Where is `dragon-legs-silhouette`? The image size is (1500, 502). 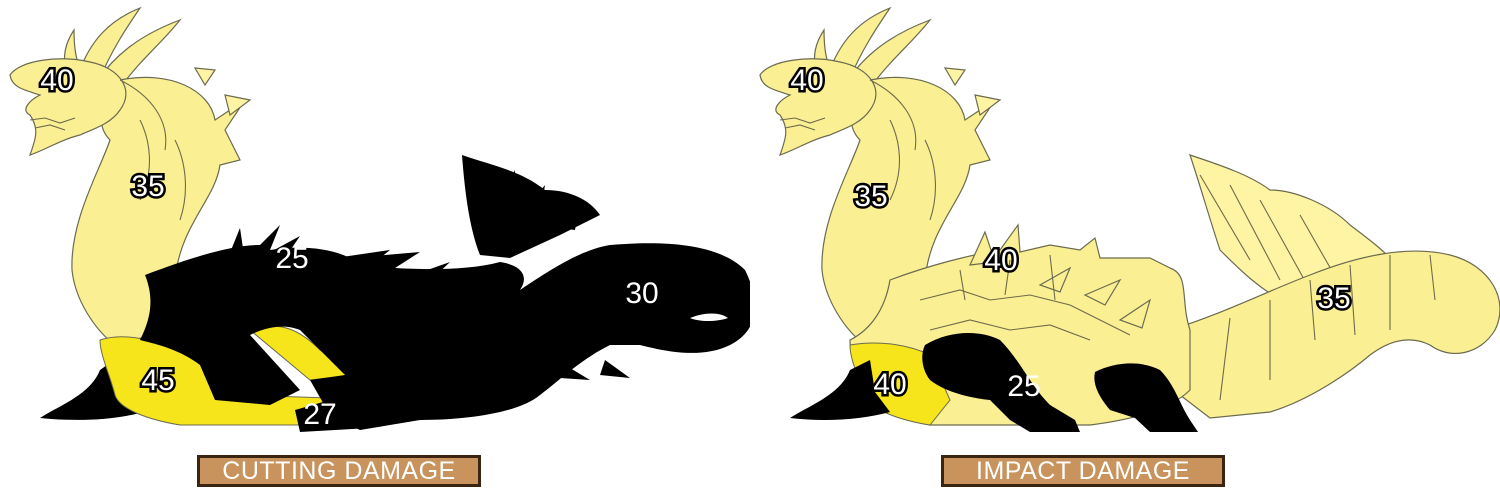
dragon-legs-silhouette is located at coordinates (994, 382).